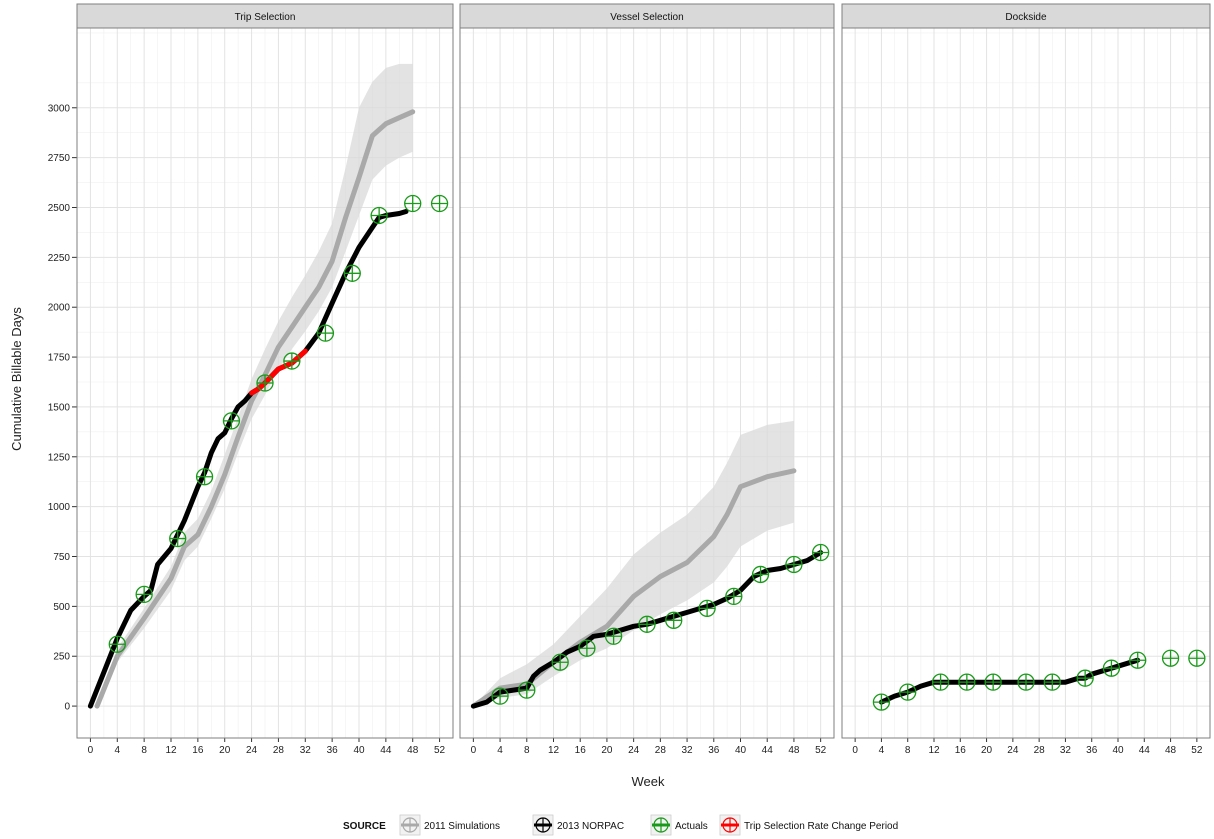 This screenshot has width=1214, height=839. I want to click on legend-item: Actuals, so click(679, 825).